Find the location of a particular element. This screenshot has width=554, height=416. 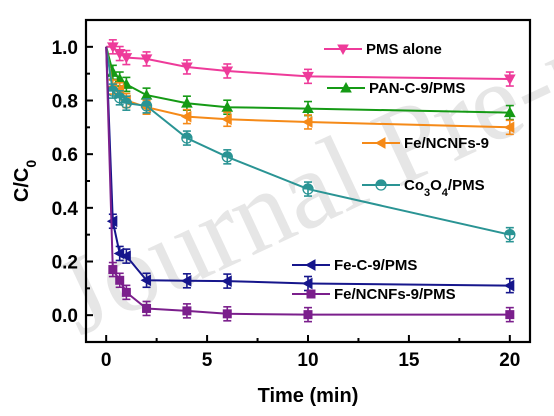

y-tick-label: 0.0 is located at coordinates (65, 316).